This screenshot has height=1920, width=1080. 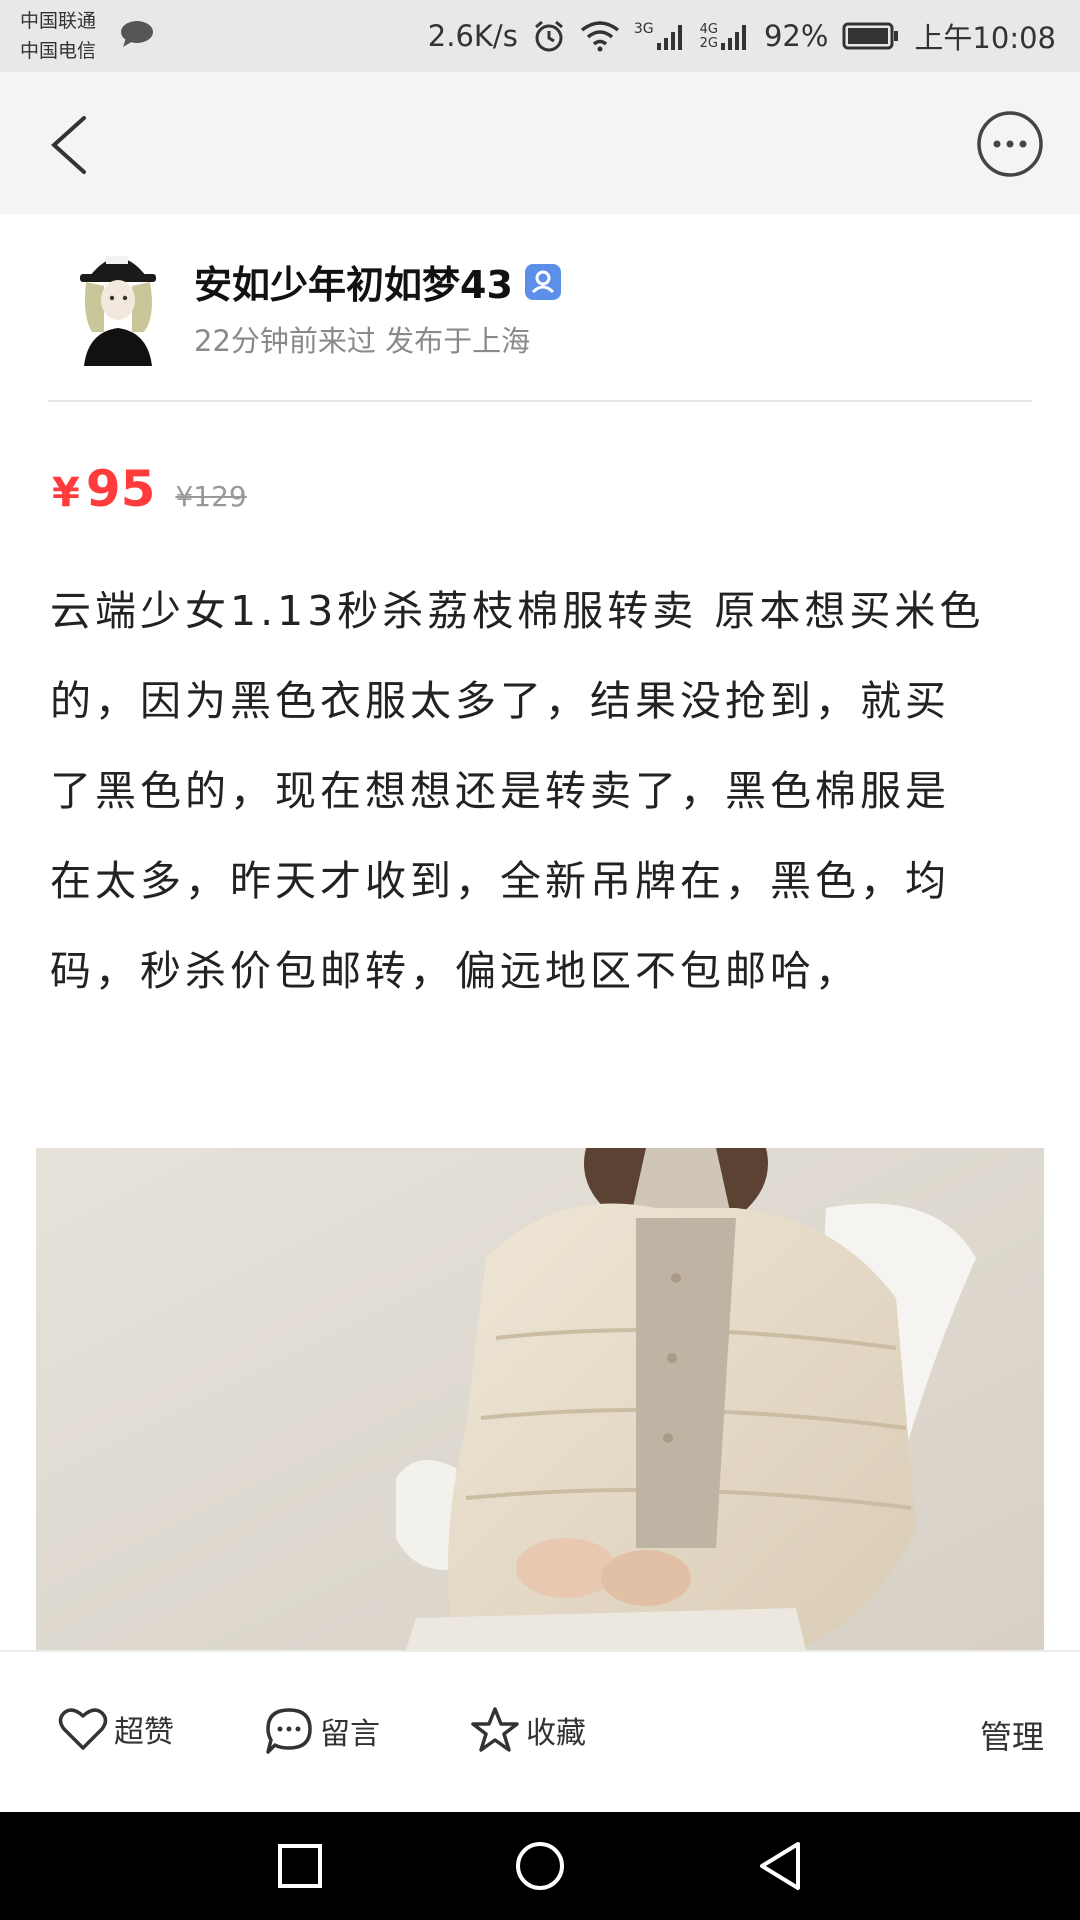 I want to click on username: 安如少年初如梦43, so click(x=353, y=285).